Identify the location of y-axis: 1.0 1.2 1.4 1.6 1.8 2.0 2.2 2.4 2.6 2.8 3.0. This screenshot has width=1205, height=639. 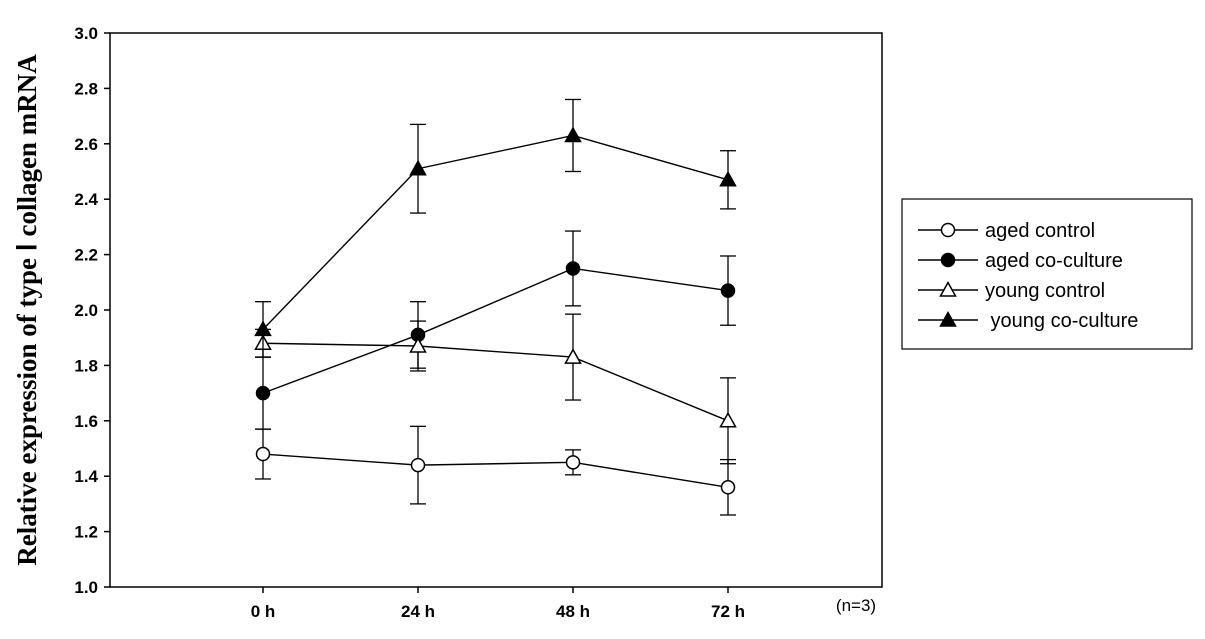
(92, 310).